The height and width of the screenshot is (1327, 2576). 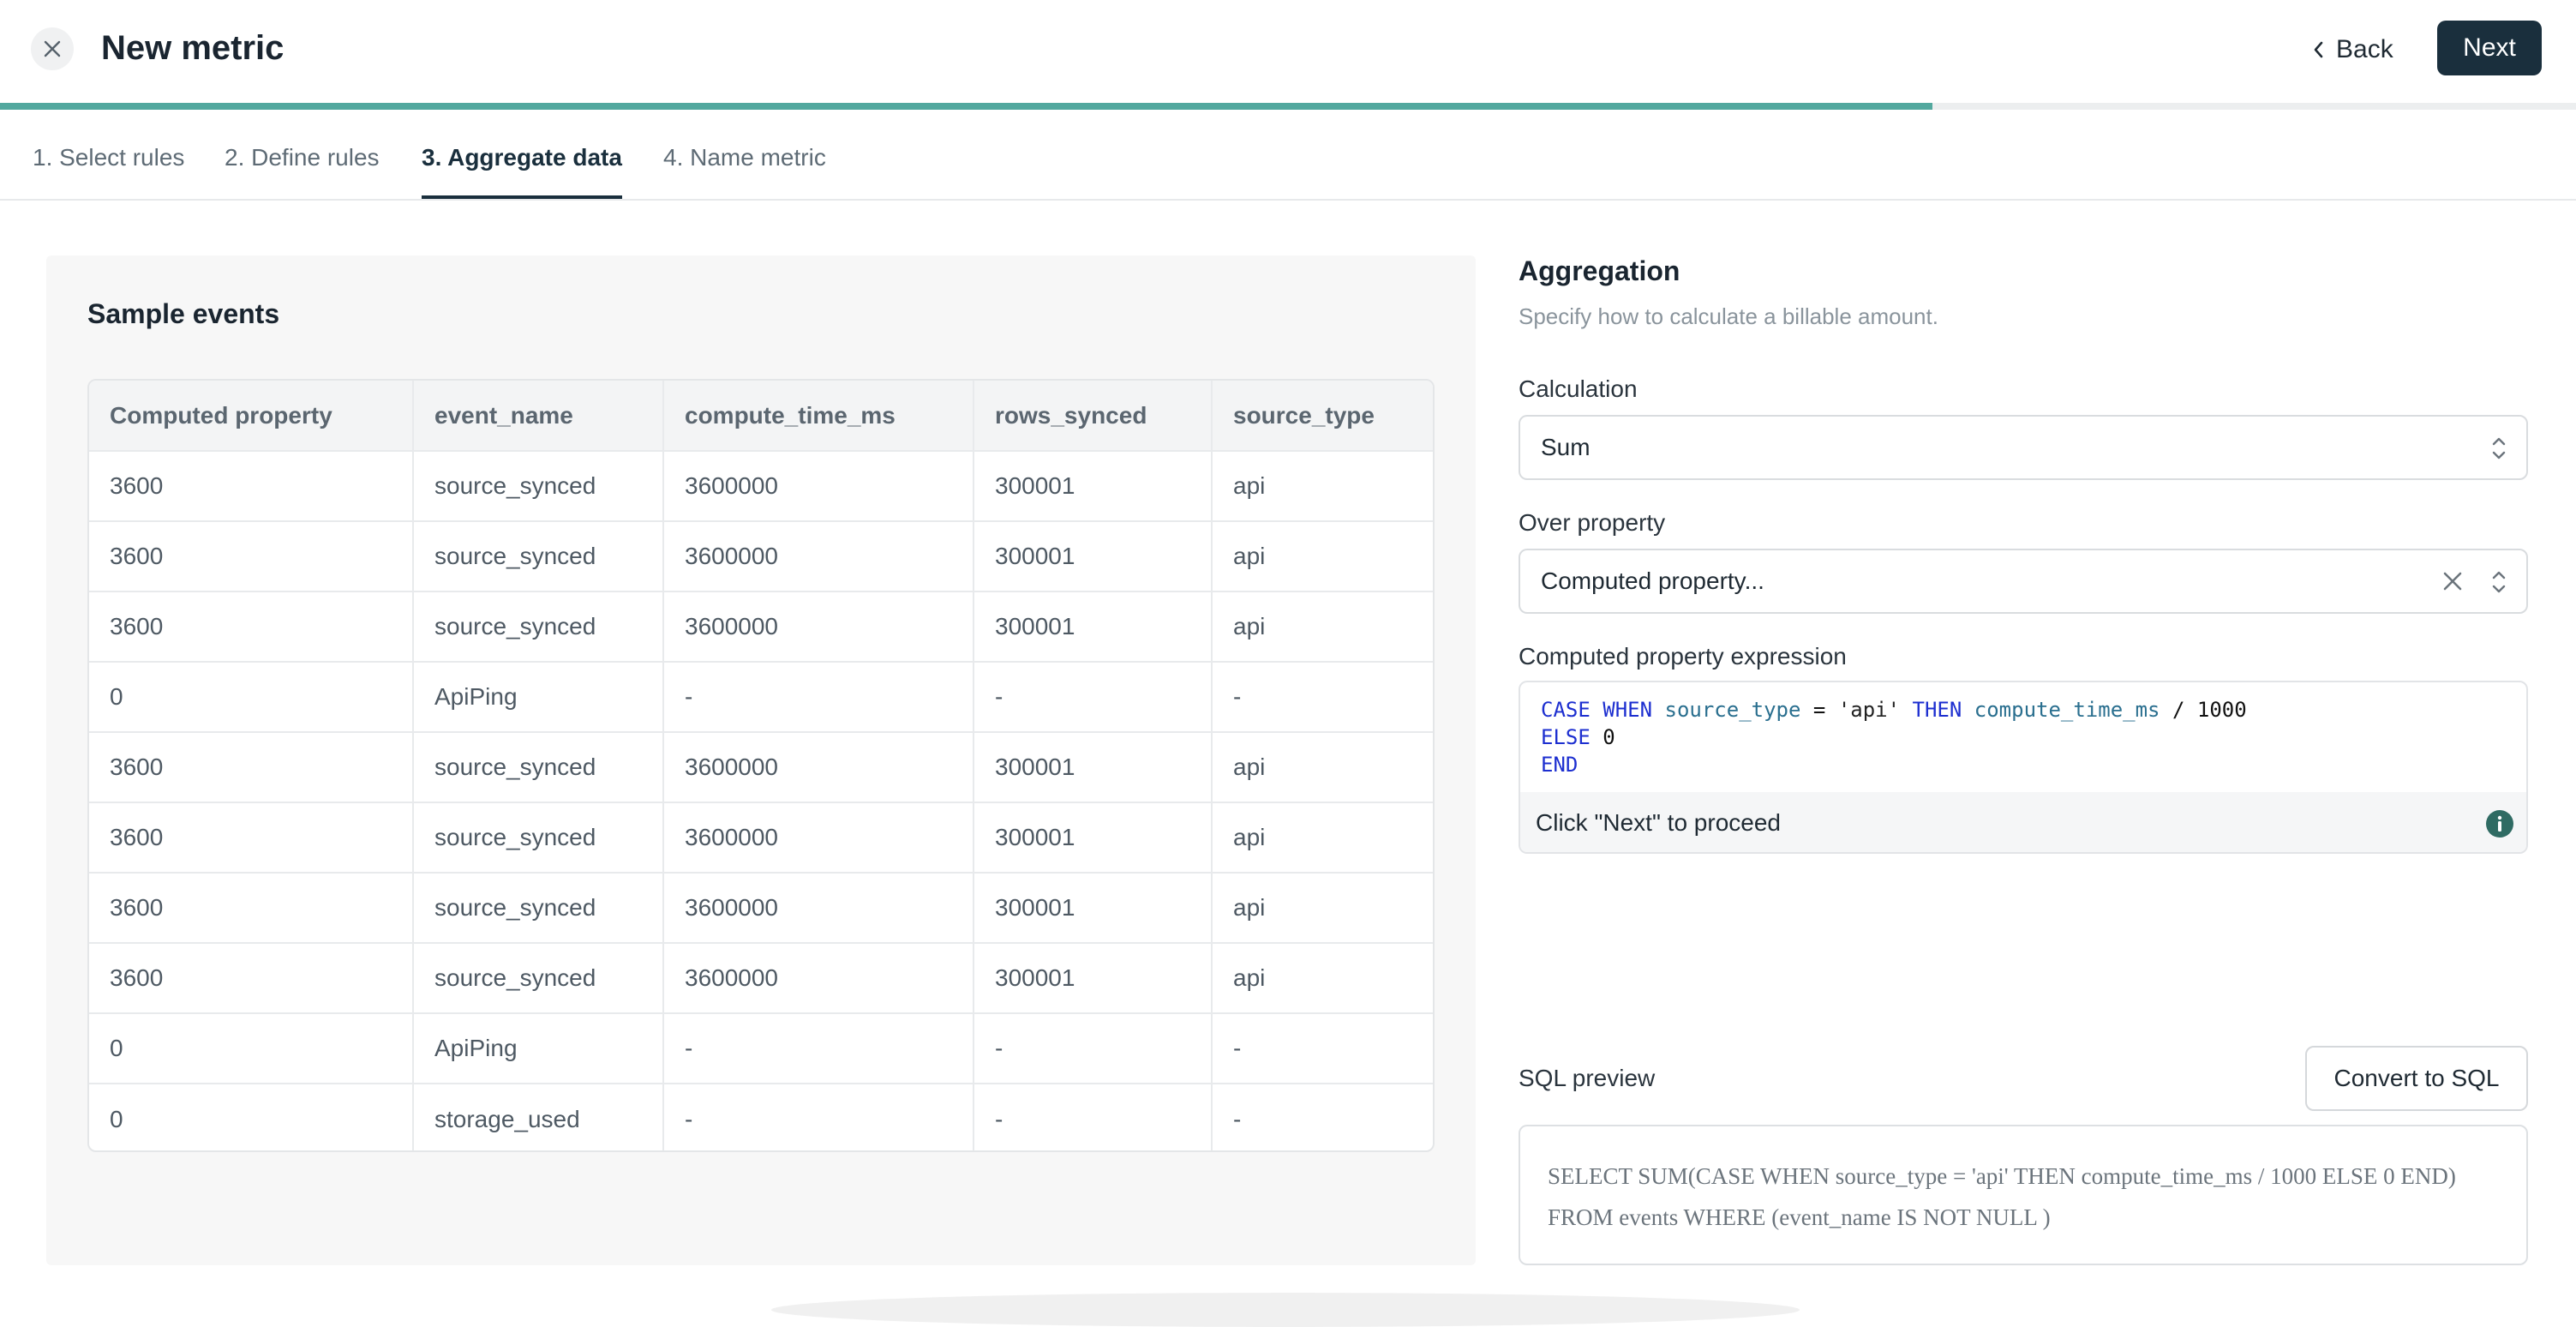 I want to click on calculation-label: Calculation, so click(x=1578, y=389).